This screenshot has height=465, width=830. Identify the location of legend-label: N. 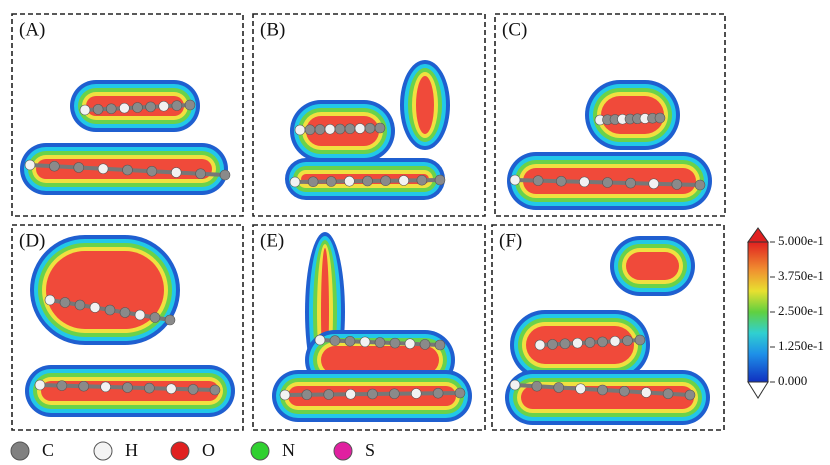
(288, 450).